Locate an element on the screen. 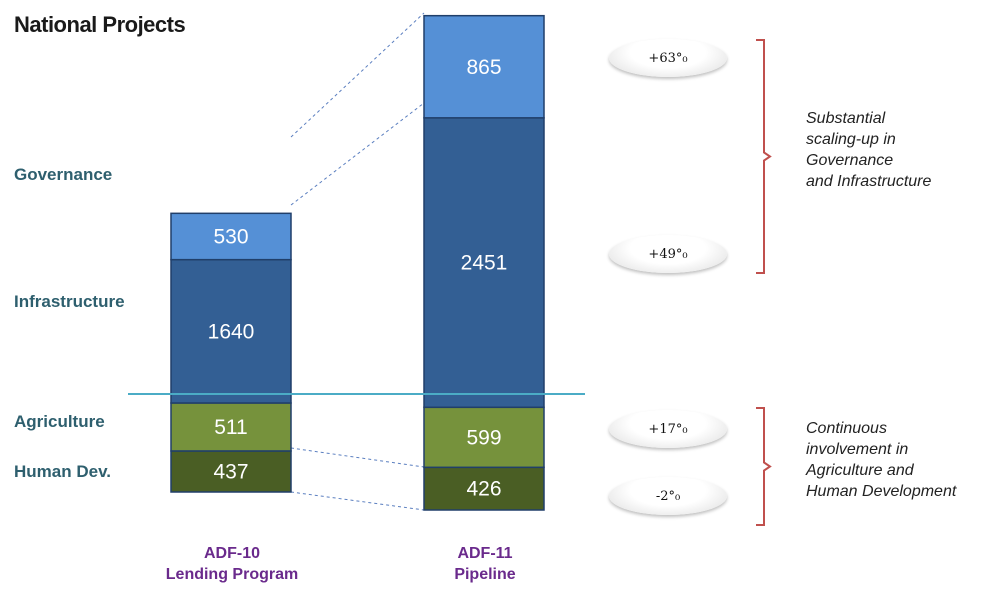  chart-title: National Projects is located at coordinates (100, 24).